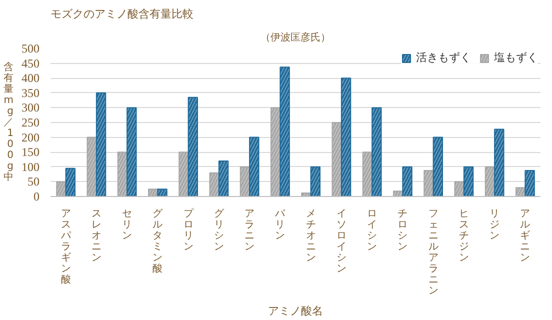  What do you see at coordinates (295, 311) in the screenshot?
I see `x-axis-title: アミノ酸名` at bounding box center [295, 311].